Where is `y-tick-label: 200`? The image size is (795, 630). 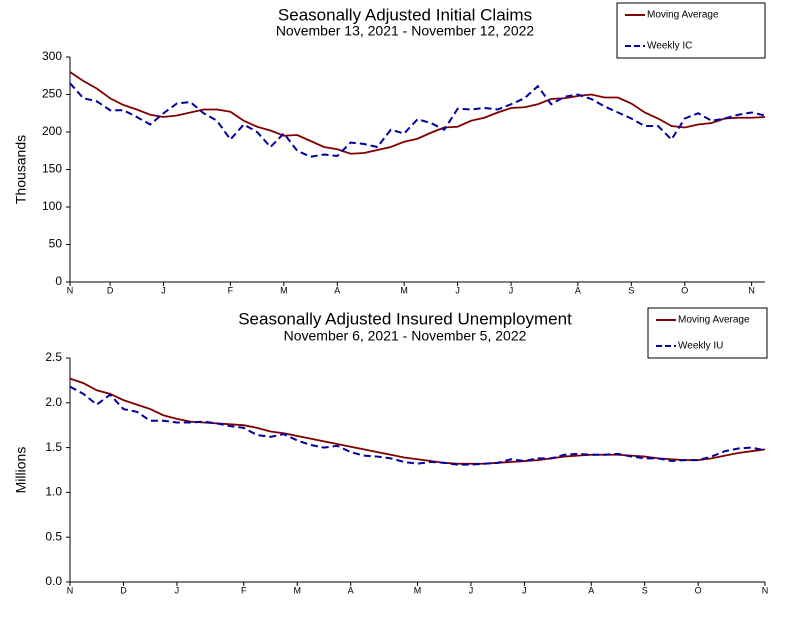 y-tick-label: 200 is located at coordinates (52, 131).